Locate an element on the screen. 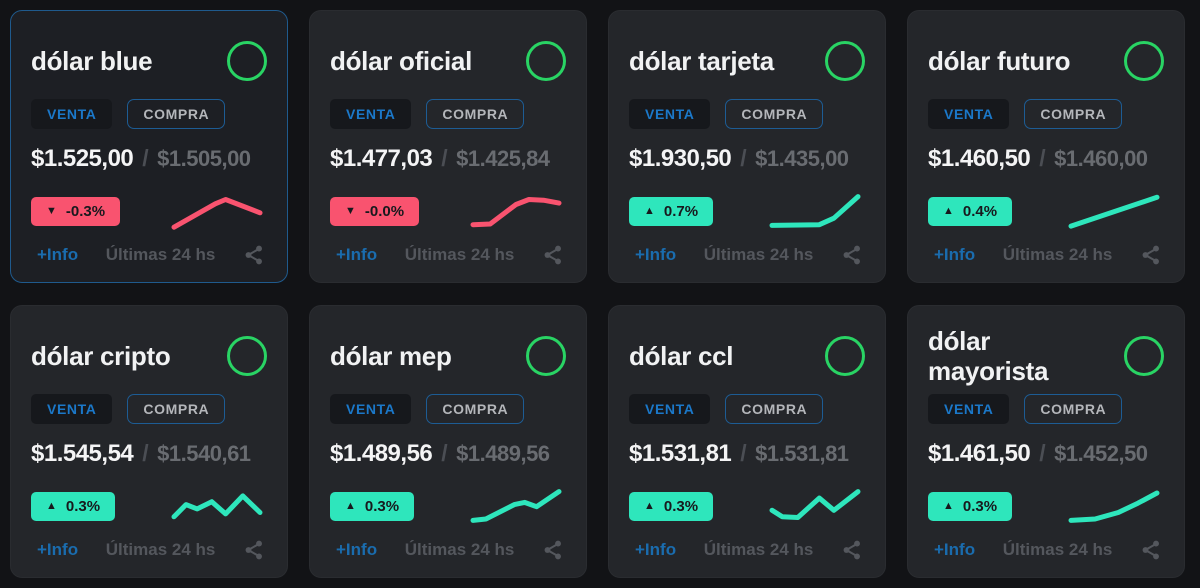  venta-price: $1.489,56 is located at coordinates (381, 453).